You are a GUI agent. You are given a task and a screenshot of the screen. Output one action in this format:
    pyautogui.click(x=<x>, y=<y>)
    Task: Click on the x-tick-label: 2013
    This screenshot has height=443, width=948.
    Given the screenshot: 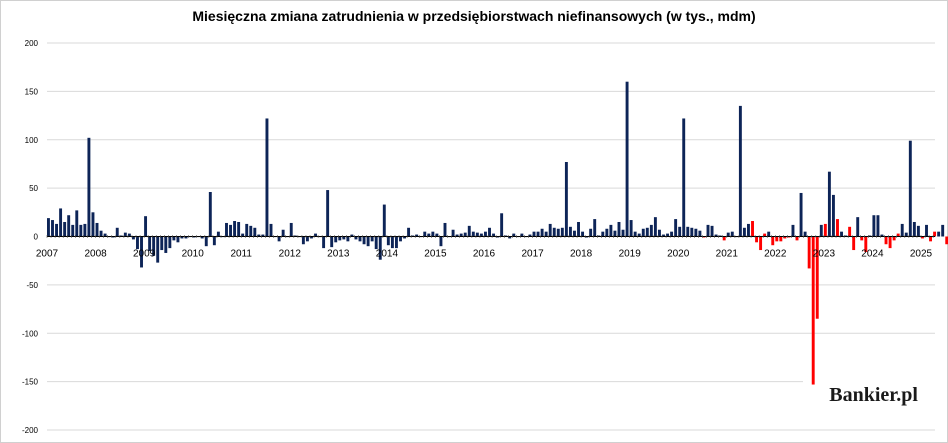 What is the action you would take?
    pyautogui.click(x=338, y=254)
    